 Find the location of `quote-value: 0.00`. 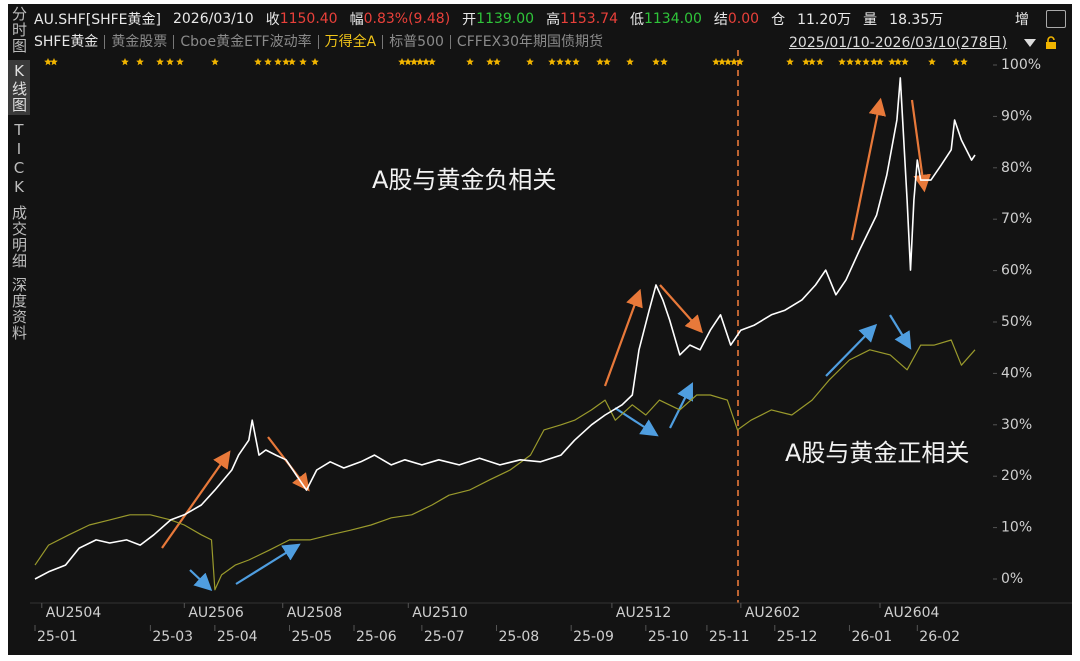

quote-value: 0.00 is located at coordinates (743, 19).